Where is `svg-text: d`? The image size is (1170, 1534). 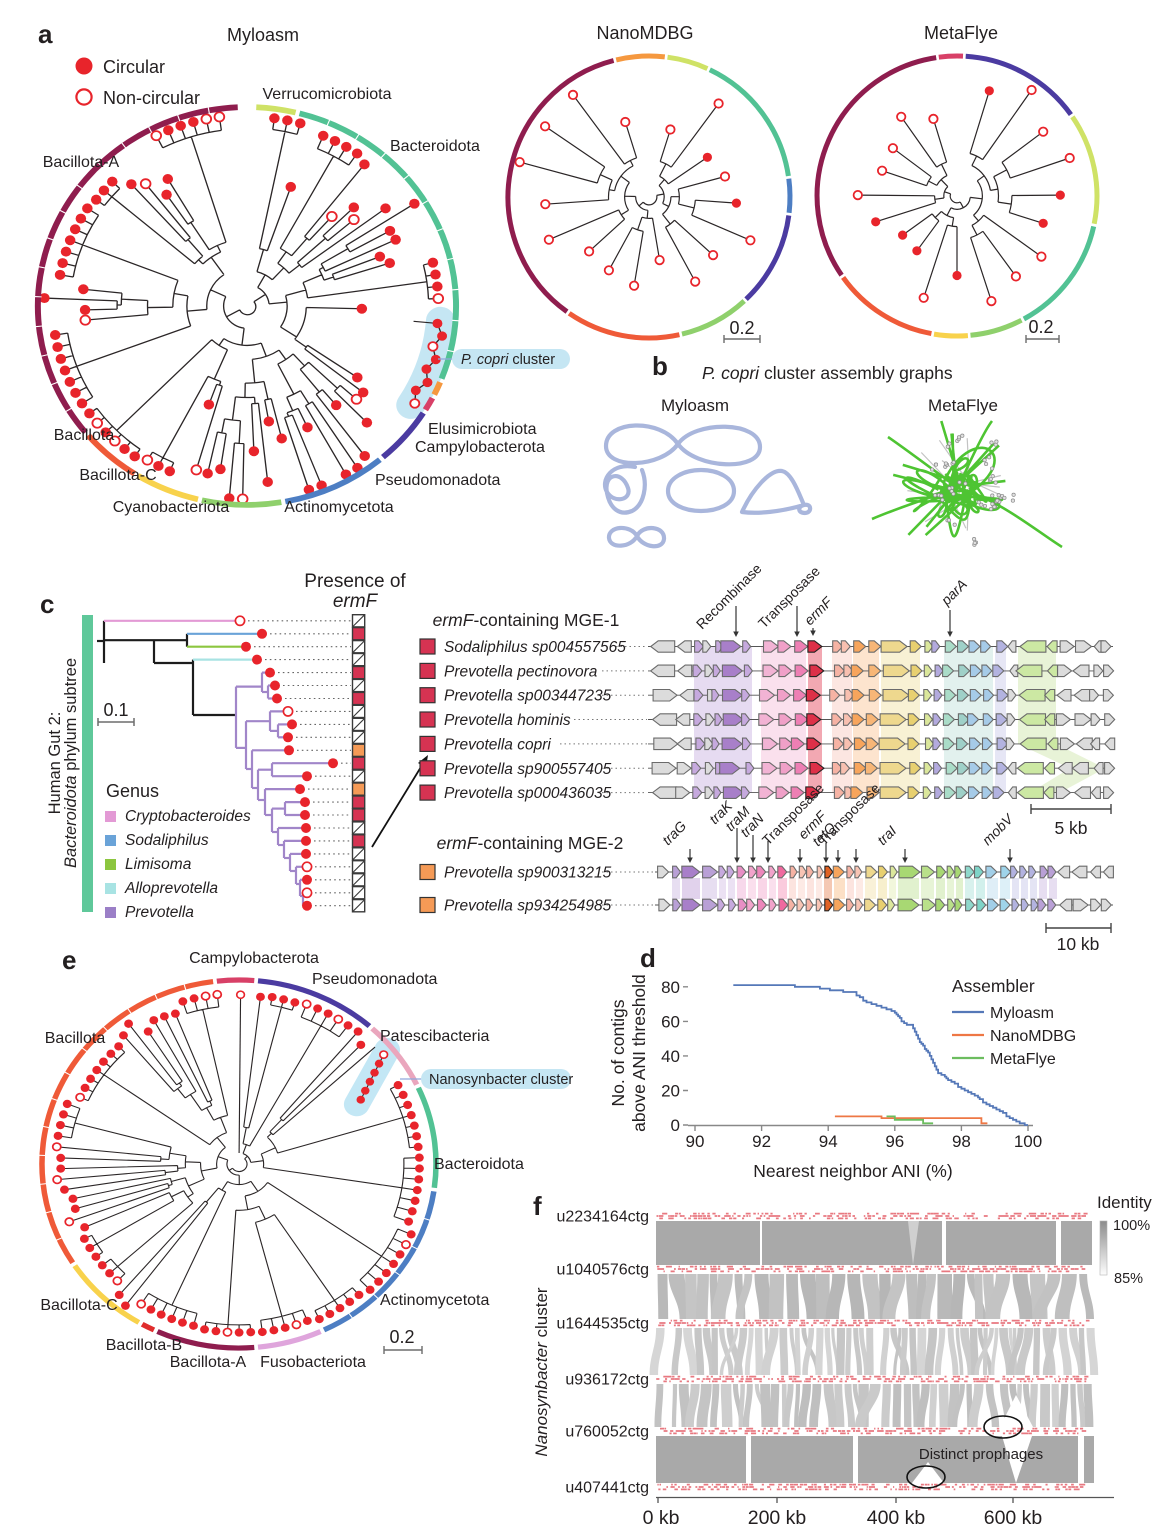
svg-text: d is located at coordinates (648, 958).